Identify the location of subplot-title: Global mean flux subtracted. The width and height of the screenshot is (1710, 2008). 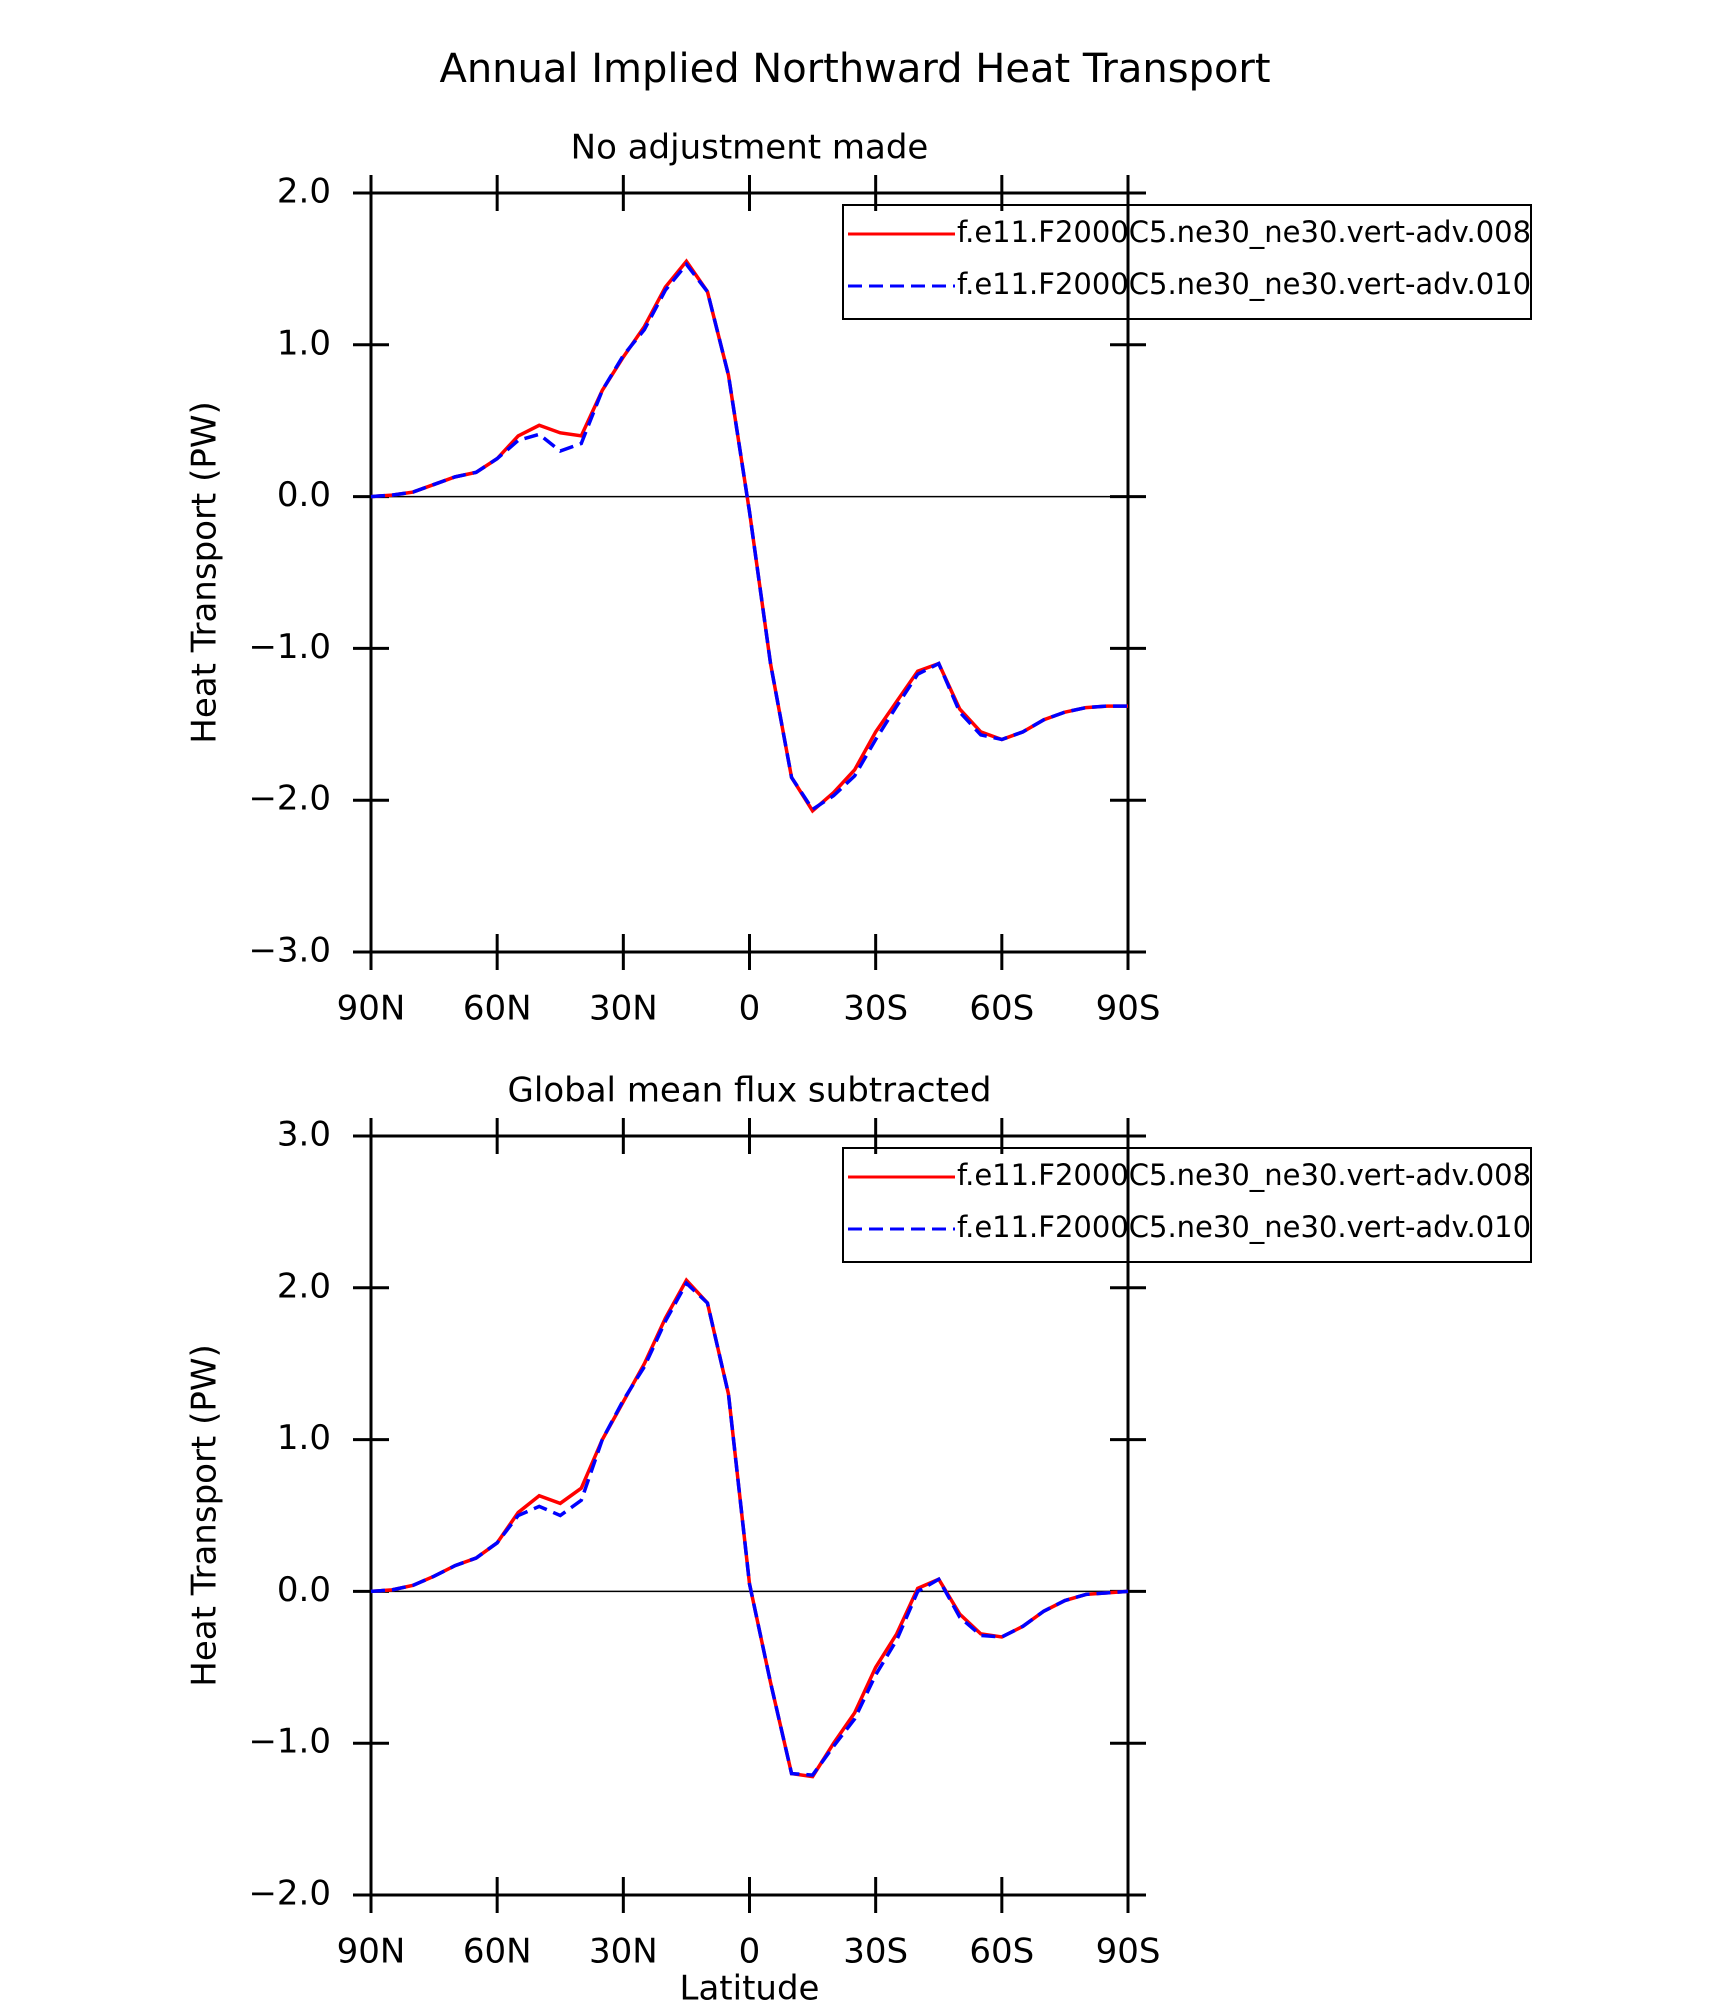
(750, 1091).